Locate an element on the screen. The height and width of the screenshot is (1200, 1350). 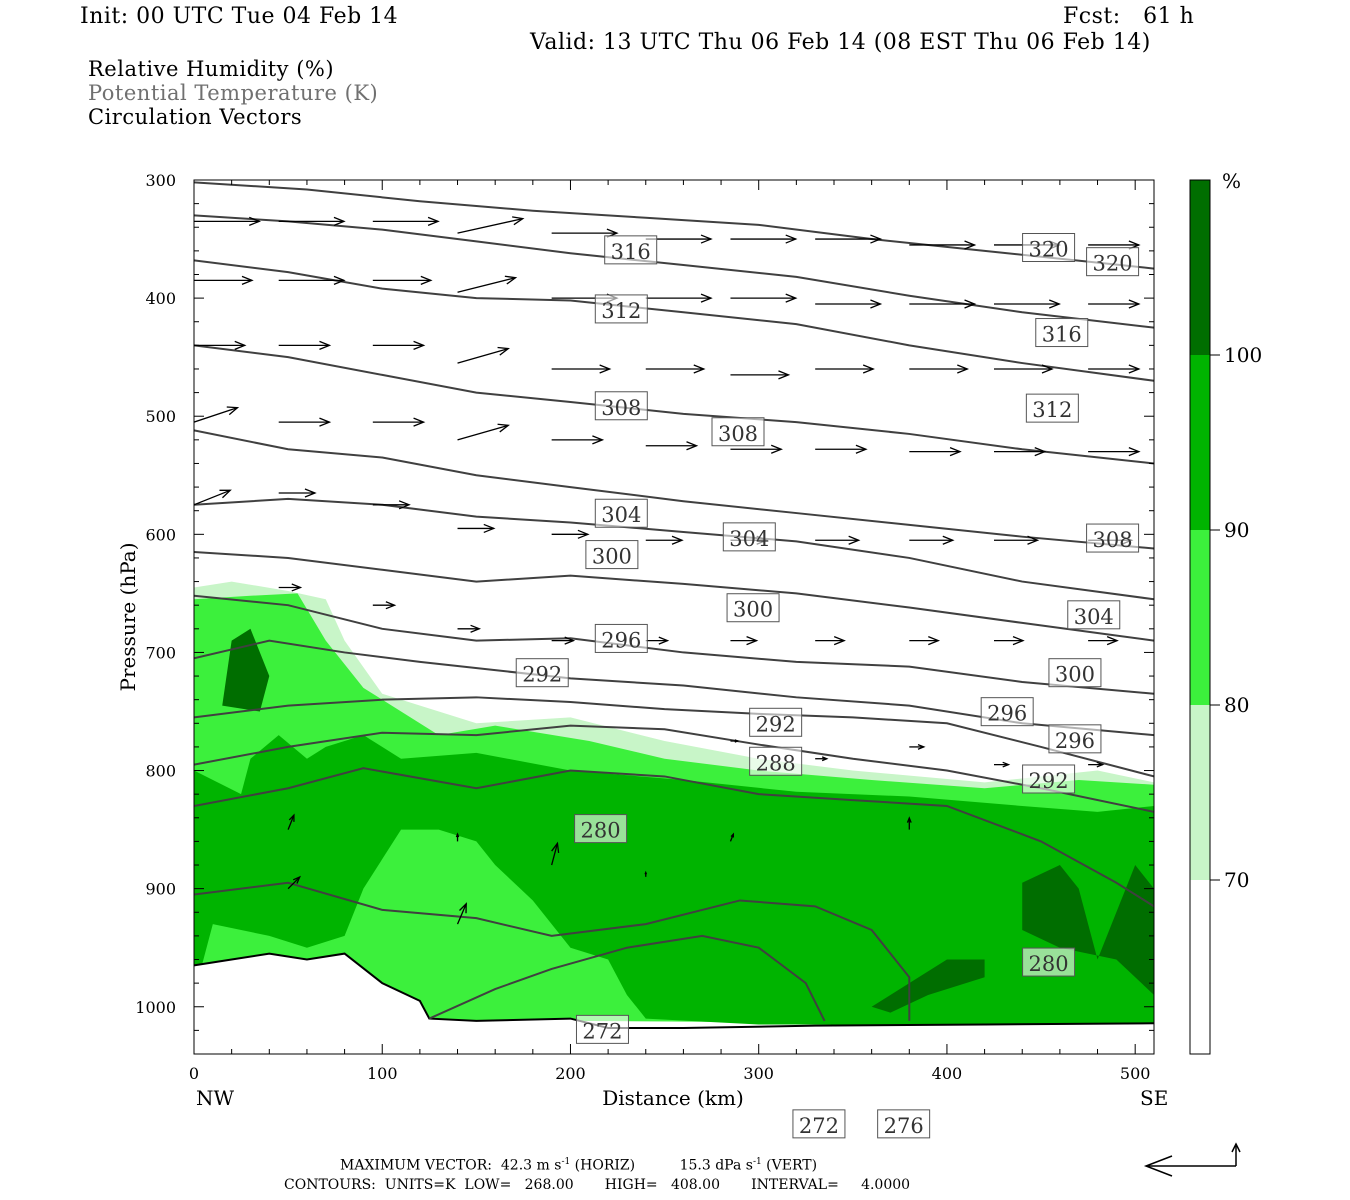
colorbar-label: 70 is located at coordinates (1236, 880).